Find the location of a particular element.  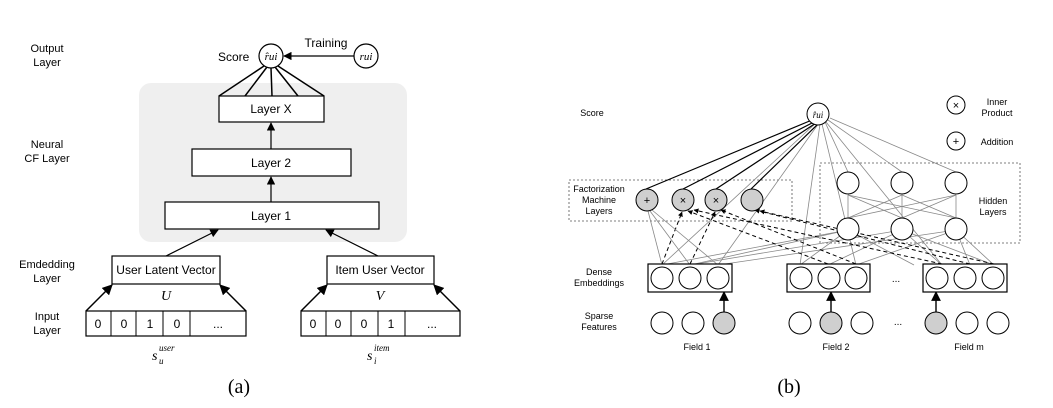

output-layer-label-2: Layer is located at coordinates (47, 63).